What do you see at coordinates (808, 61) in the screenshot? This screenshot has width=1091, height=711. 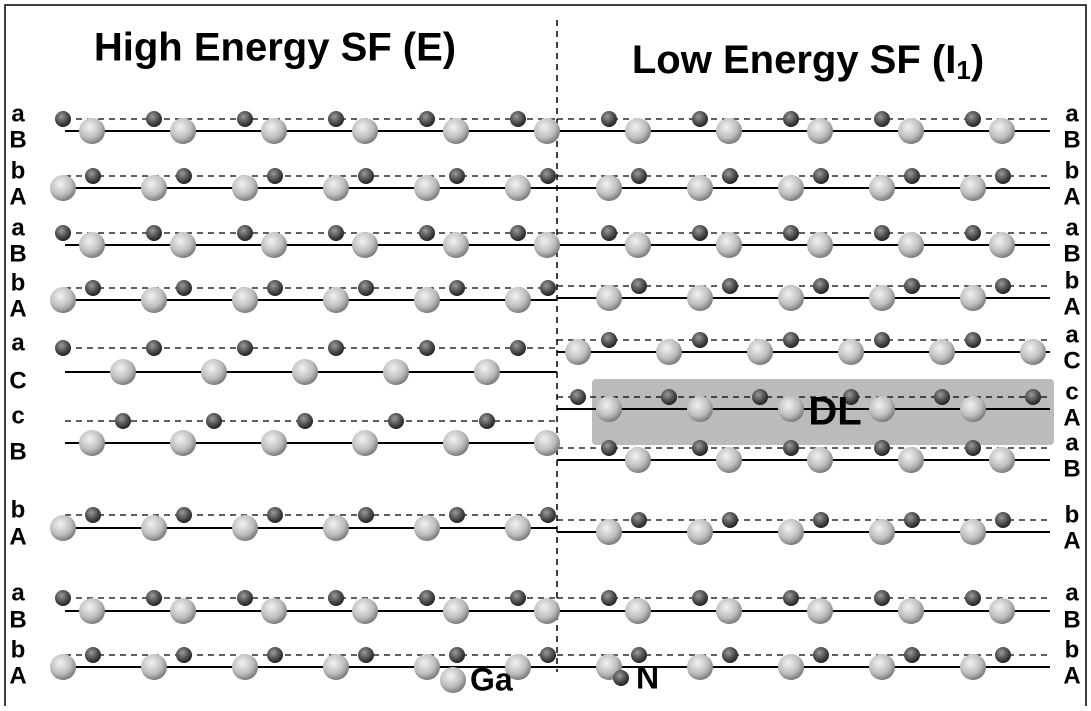 I see `title-right: Low Energy SF (I1)` at bounding box center [808, 61].